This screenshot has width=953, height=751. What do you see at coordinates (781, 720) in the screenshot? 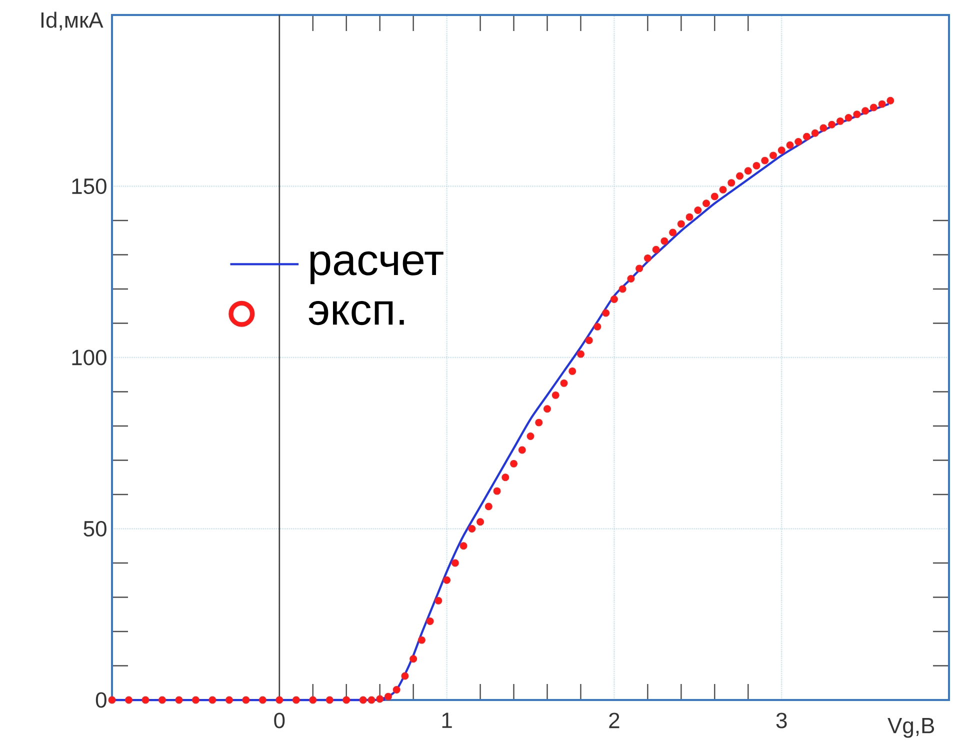
I see `x-tick-label: 3` at bounding box center [781, 720].